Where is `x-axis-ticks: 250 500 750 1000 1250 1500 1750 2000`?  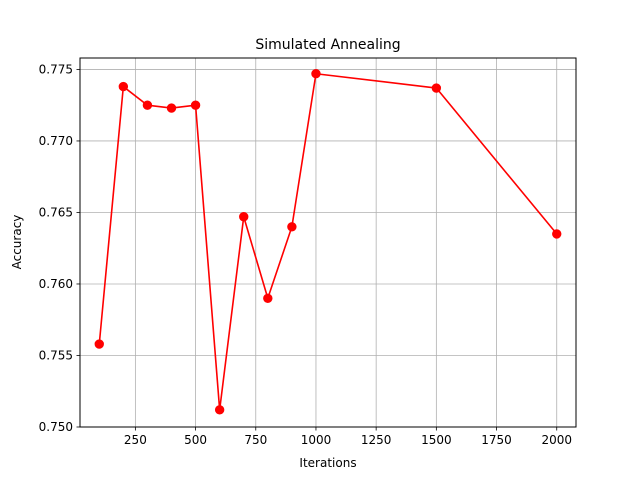
x-axis-ticks: 250 500 750 1000 1250 1500 1750 2000 is located at coordinates (348, 437).